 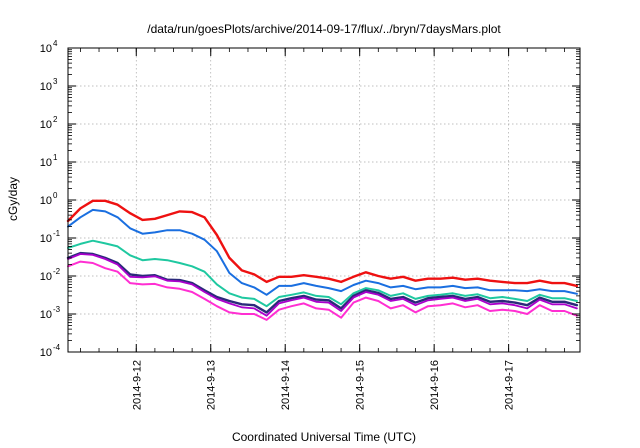 What do you see at coordinates (13, 199) in the screenshot?
I see `y-axis-label: cGy/day` at bounding box center [13, 199].